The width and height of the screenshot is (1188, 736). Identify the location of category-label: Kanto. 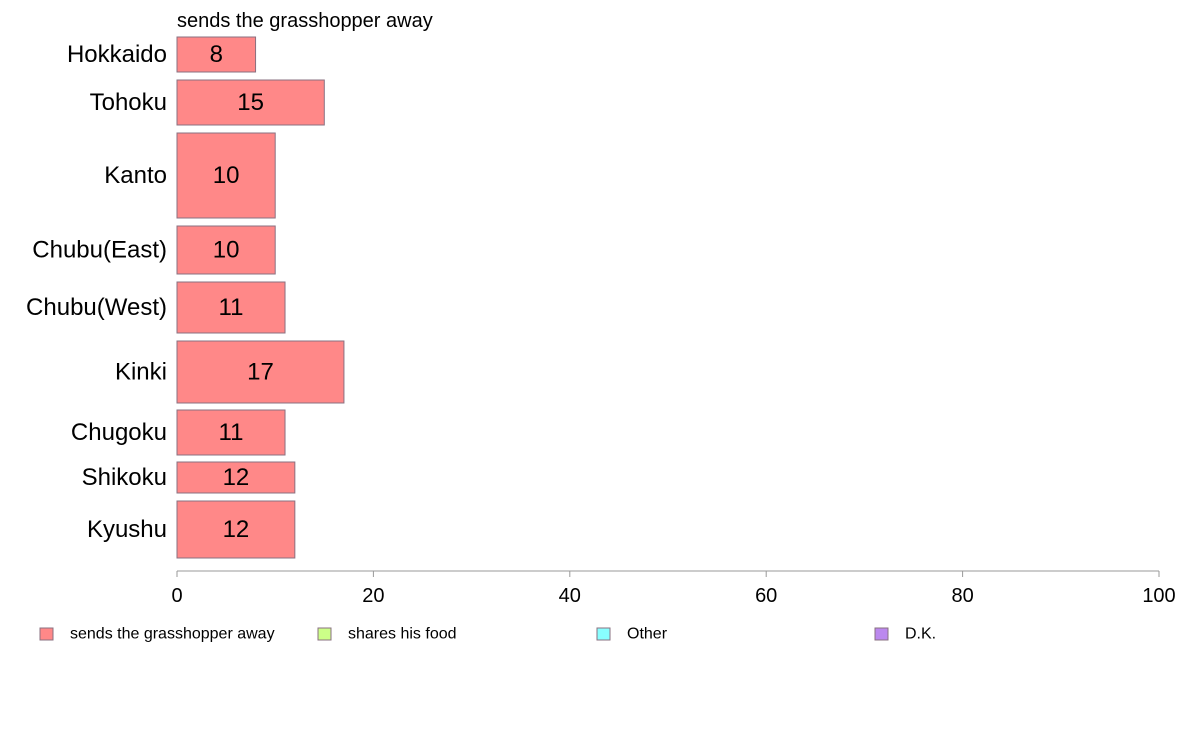
(135, 175).